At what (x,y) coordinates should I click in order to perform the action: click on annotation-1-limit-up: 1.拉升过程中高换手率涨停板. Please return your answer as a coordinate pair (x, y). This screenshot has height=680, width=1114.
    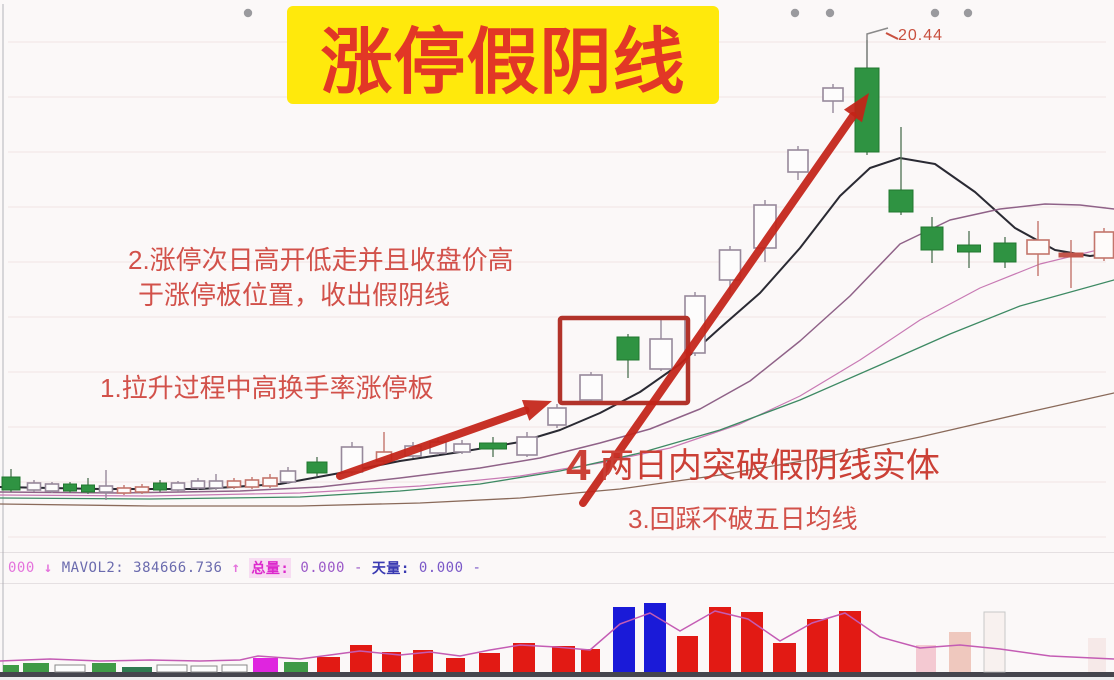
    Looking at the image, I should click on (267, 388).